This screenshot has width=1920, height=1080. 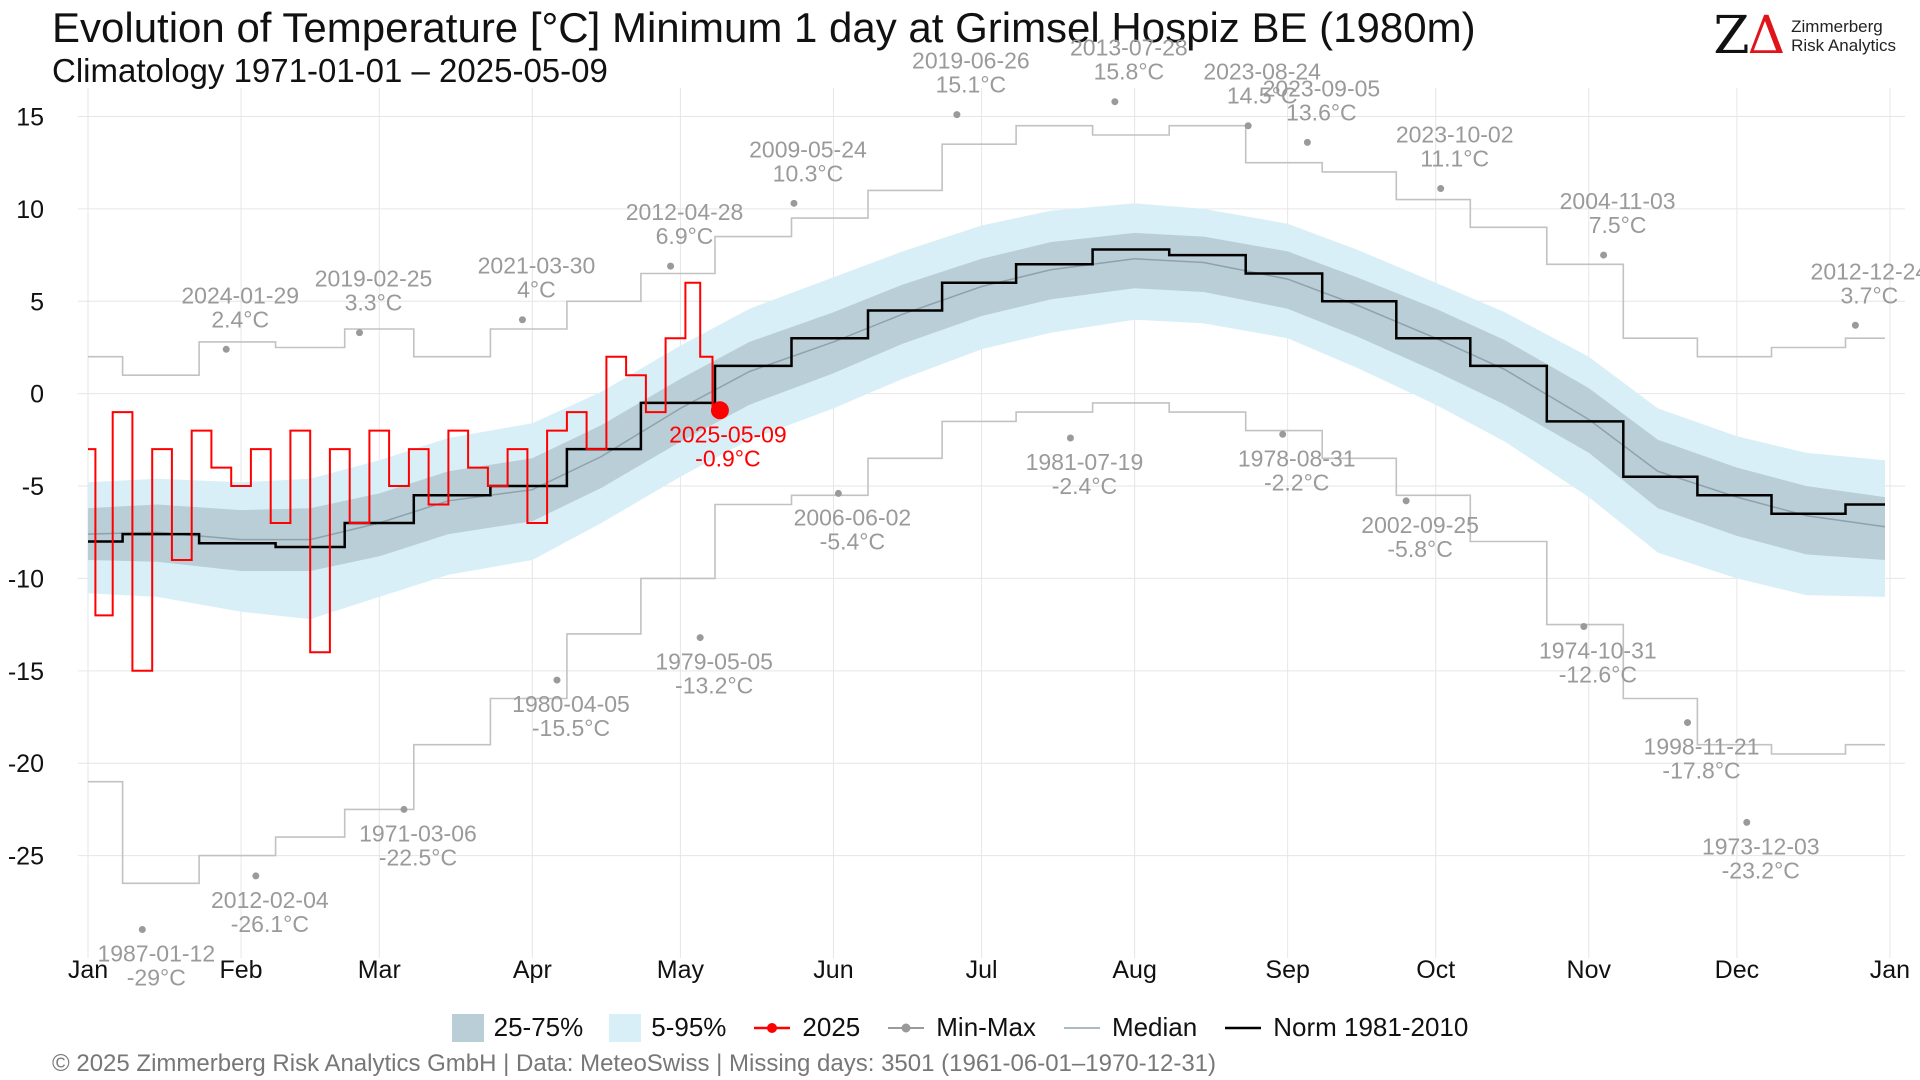 I want to click on logo-mark: ZΔ, so click(x=1749, y=36).